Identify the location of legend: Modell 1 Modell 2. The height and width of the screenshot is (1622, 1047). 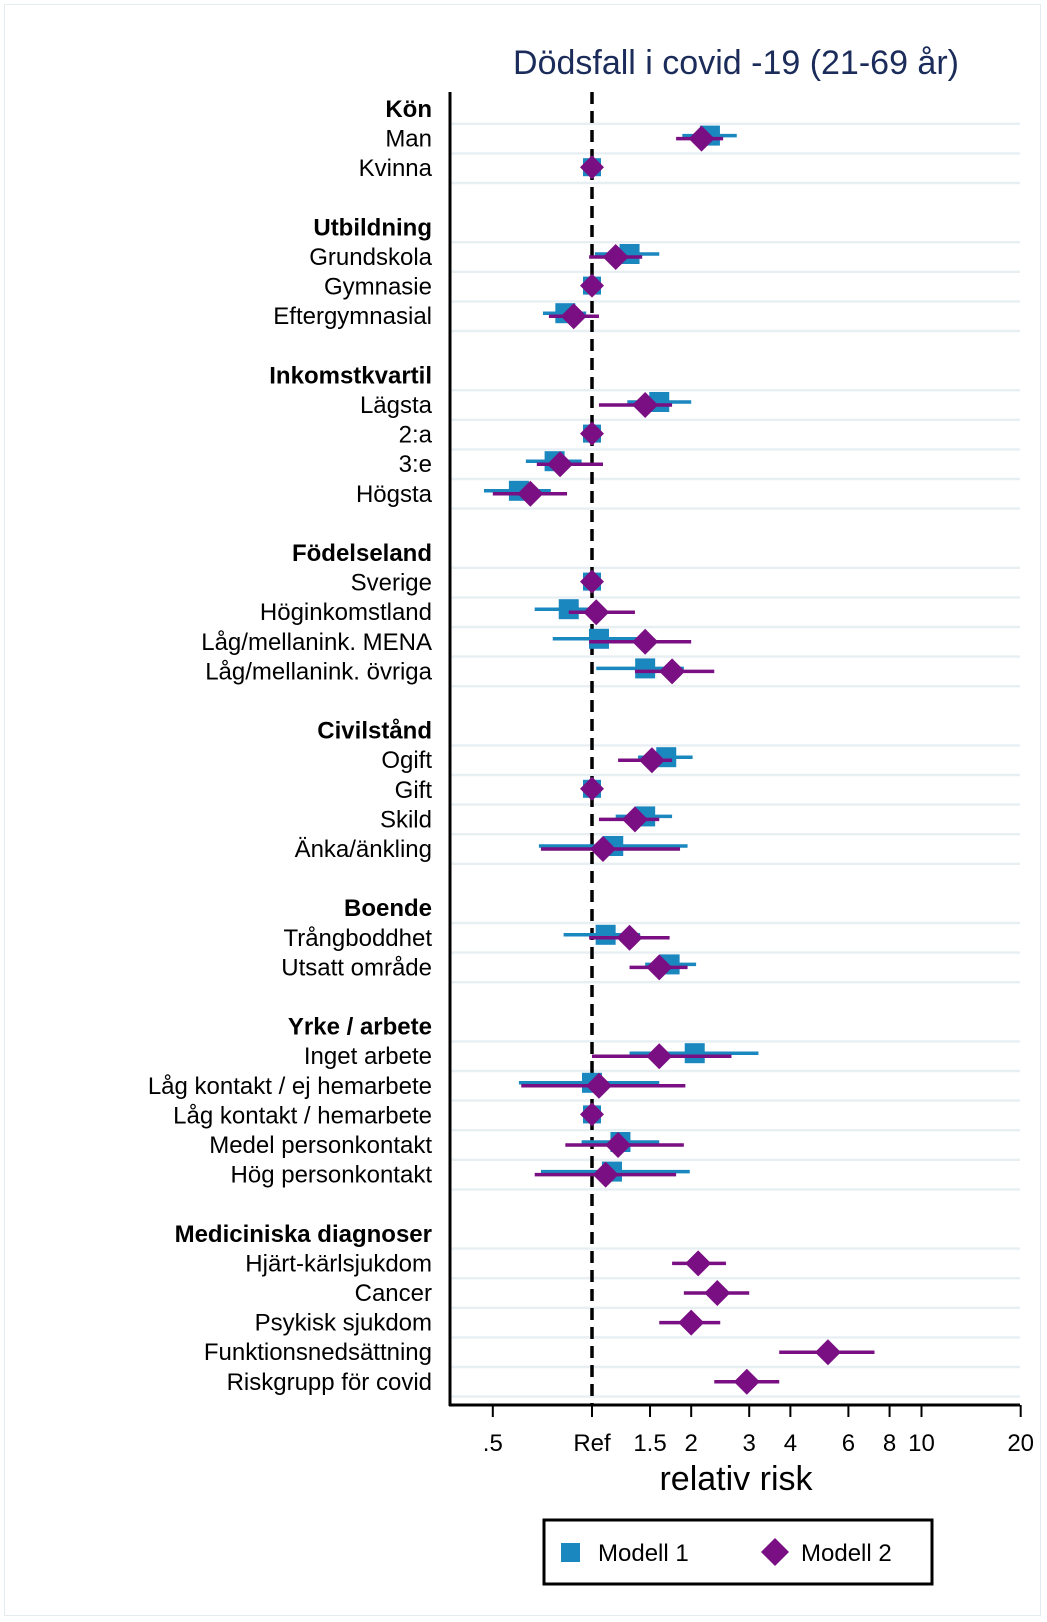
(738, 1552).